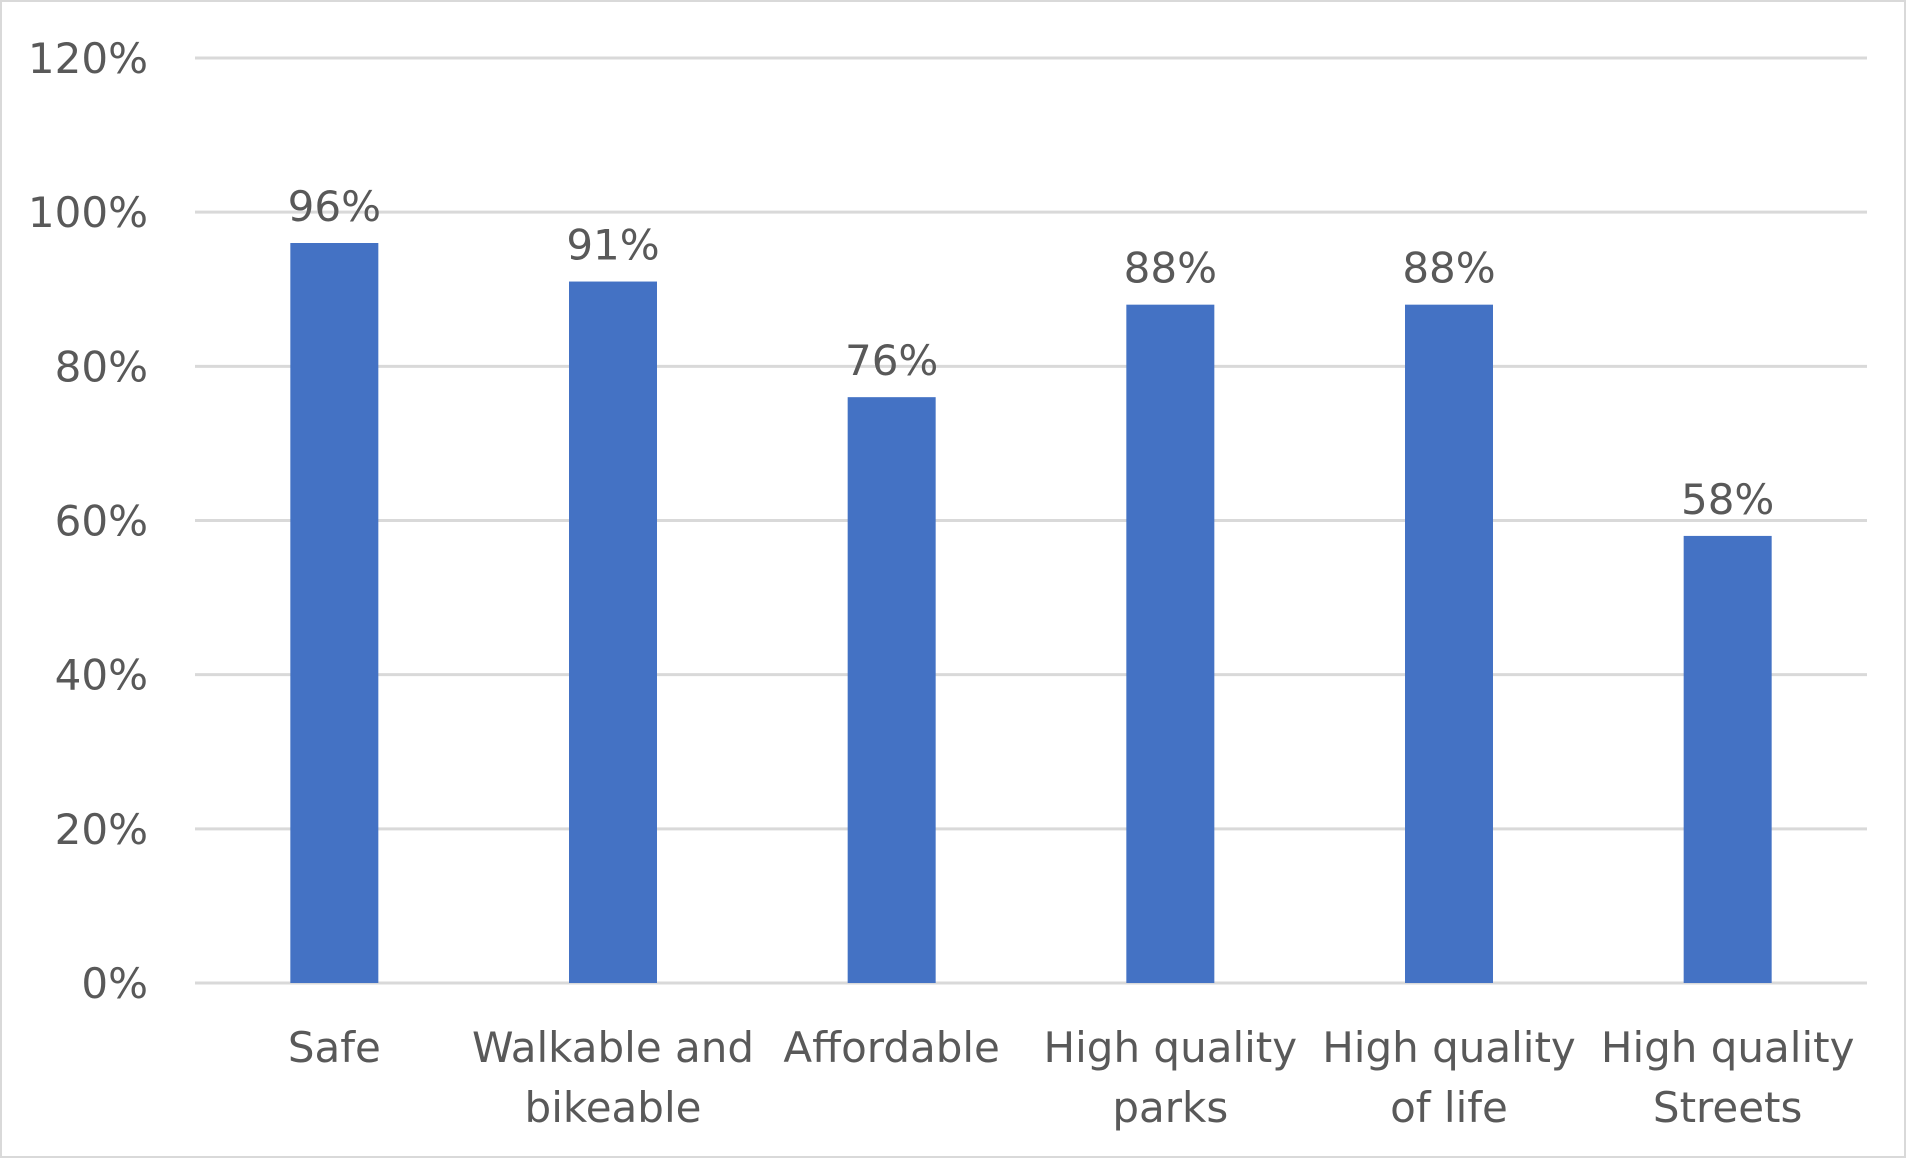 Image resolution: width=1906 pixels, height=1161 pixels. What do you see at coordinates (101, 521) in the screenshot?
I see `y-tick-label: 60%` at bounding box center [101, 521].